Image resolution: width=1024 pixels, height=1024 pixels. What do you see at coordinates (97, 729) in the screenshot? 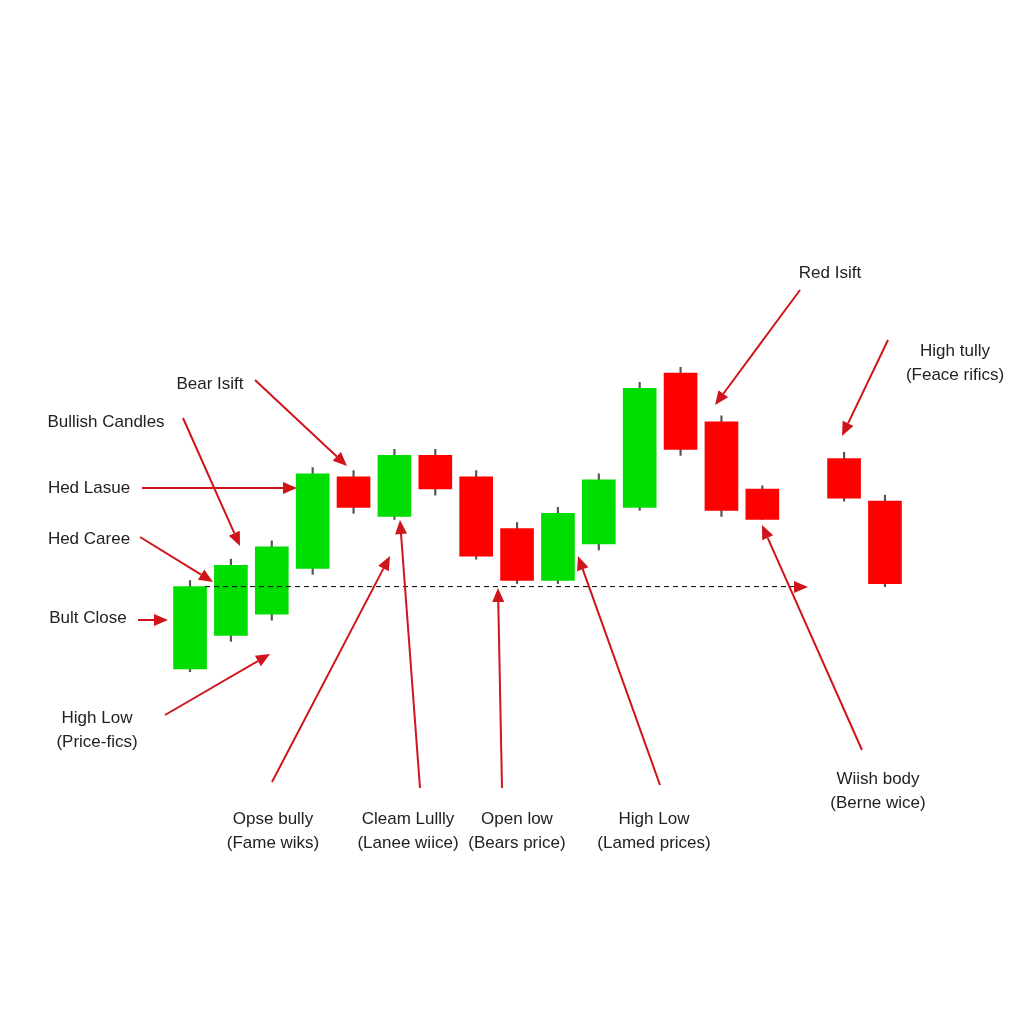
I see `text: High Low (Price-fics)` at bounding box center [97, 729].